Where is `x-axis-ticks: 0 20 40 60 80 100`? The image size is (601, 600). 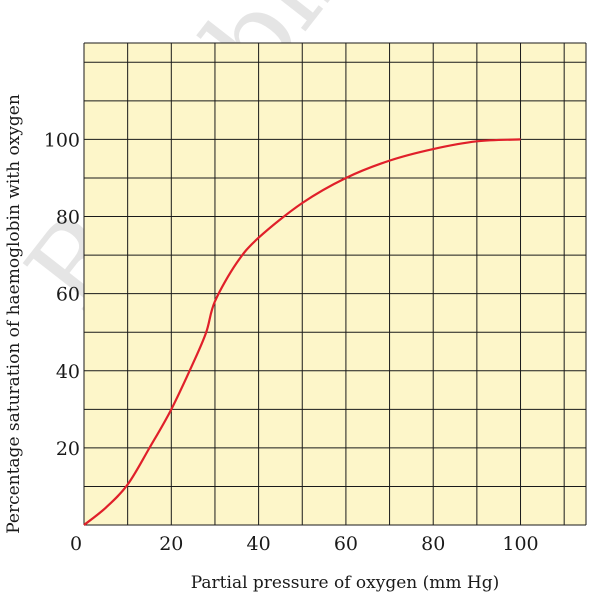 x-axis-ticks: 0 20 40 60 80 100 is located at coordinates (304, 544).